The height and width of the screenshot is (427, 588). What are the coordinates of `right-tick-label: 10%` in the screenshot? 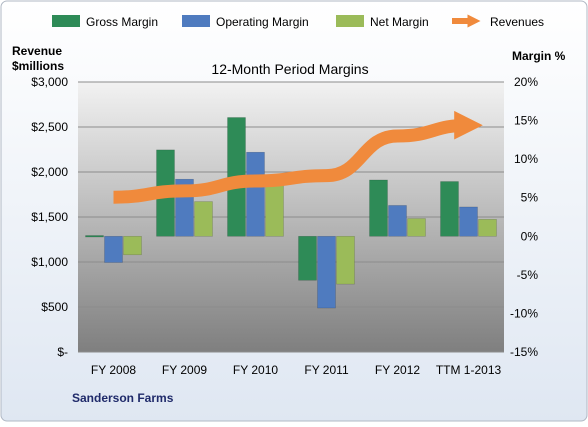 It's located at (526, 159).